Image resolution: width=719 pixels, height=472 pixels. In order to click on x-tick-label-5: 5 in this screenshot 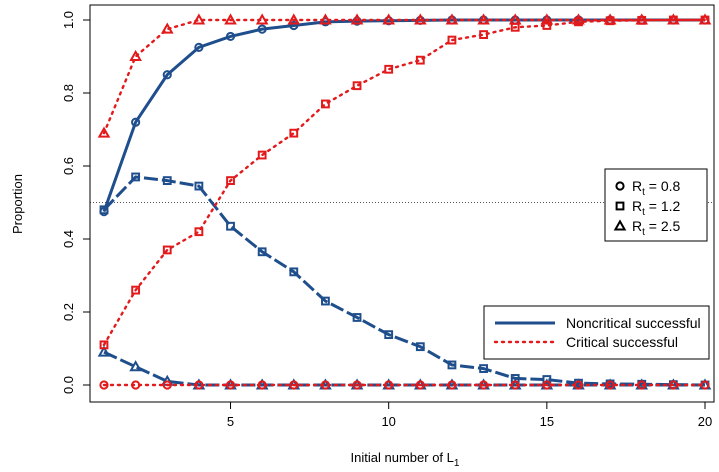, I will do `click(230, 421)`.